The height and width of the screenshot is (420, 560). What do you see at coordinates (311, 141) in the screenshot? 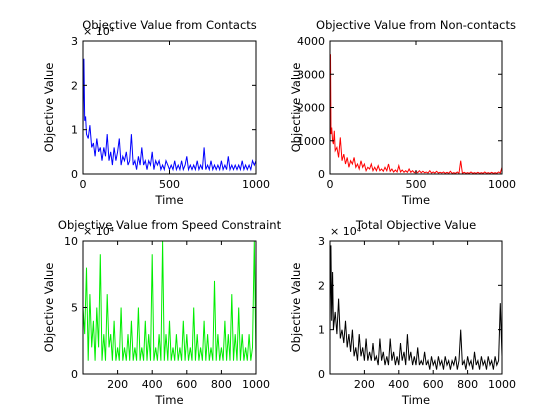
I see `y-tick-label: 1000` at bounding box center [311, 141].